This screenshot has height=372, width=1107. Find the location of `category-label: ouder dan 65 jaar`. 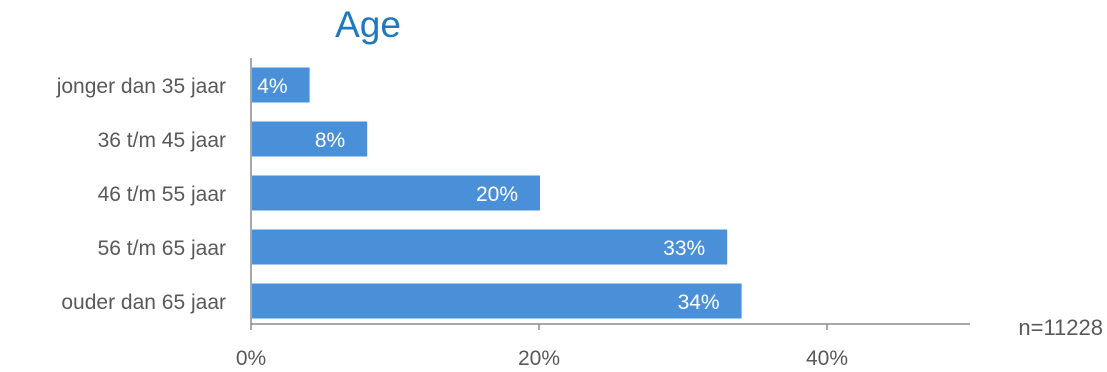

category-label: ouder dan 65 jaar is located at coordinates (143, 302).